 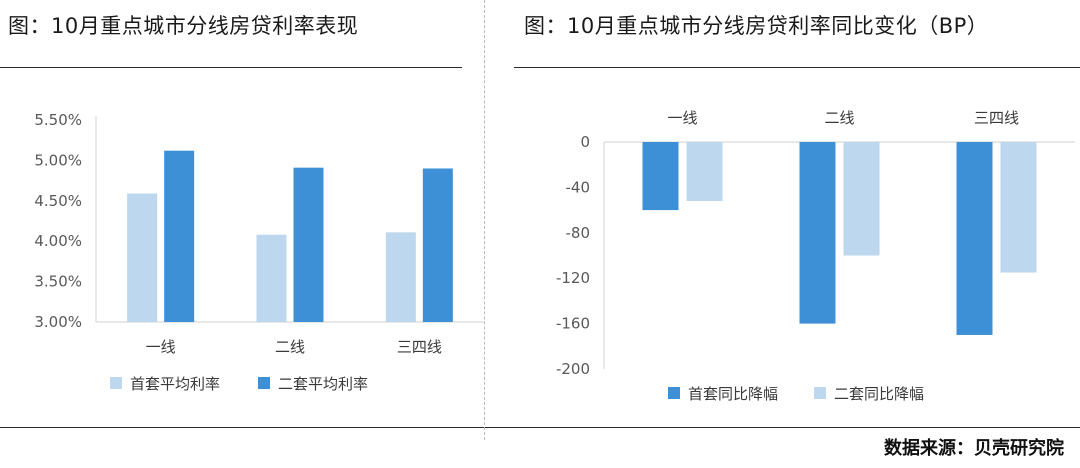 What do you see at coordinates (839, 118) in the screenshot?
I see `right-category-label: 二线` at bounding box center [839, 118].